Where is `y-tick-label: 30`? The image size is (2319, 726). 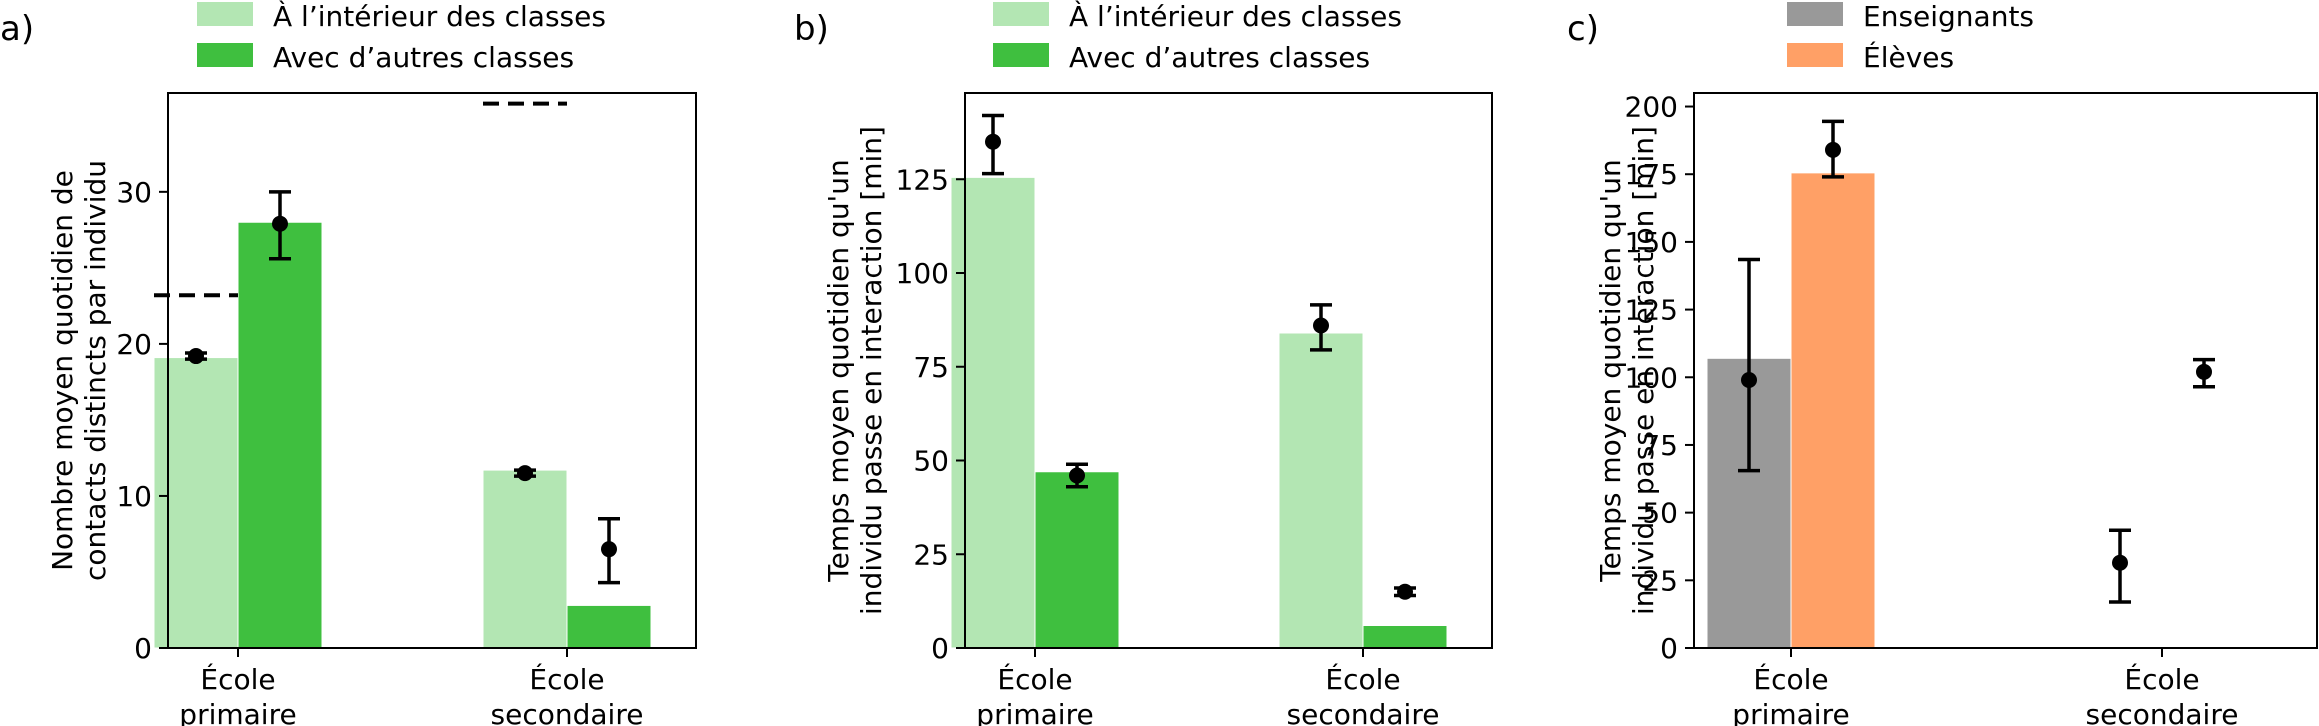
y-tick-label: 30 is located at coordinates (134, 192).